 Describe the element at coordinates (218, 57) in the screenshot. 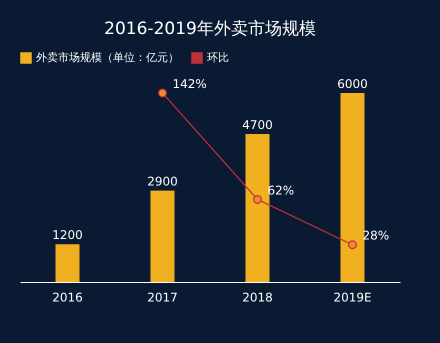

I see `legend-label: 环比` at that location.